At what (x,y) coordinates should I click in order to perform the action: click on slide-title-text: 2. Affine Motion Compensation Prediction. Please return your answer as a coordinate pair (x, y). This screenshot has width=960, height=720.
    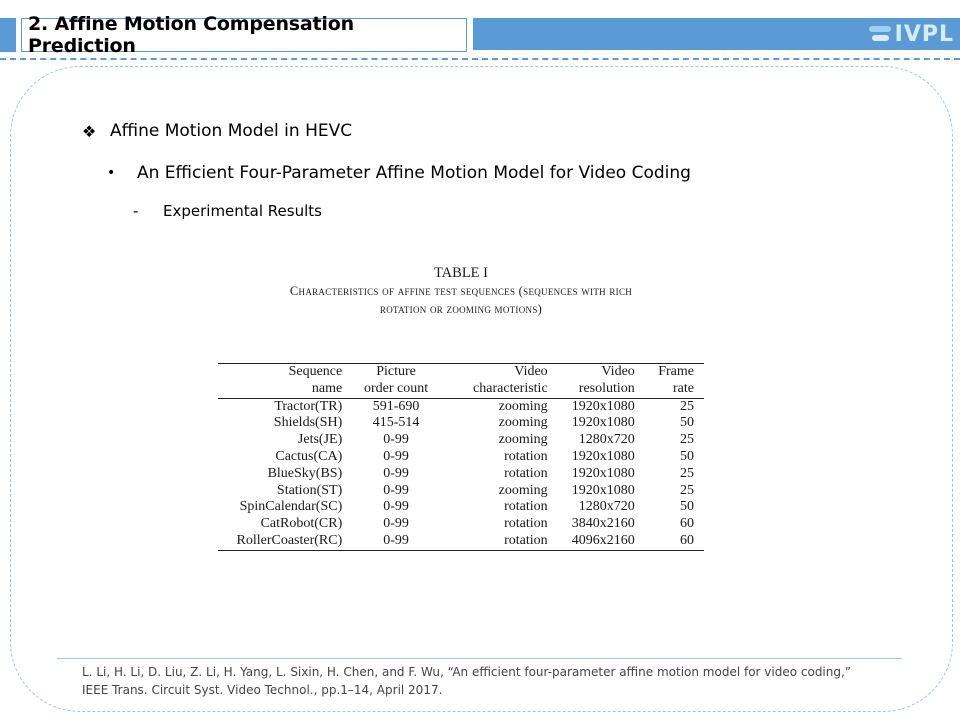
    Looking at the image, I should click on (191, 35).